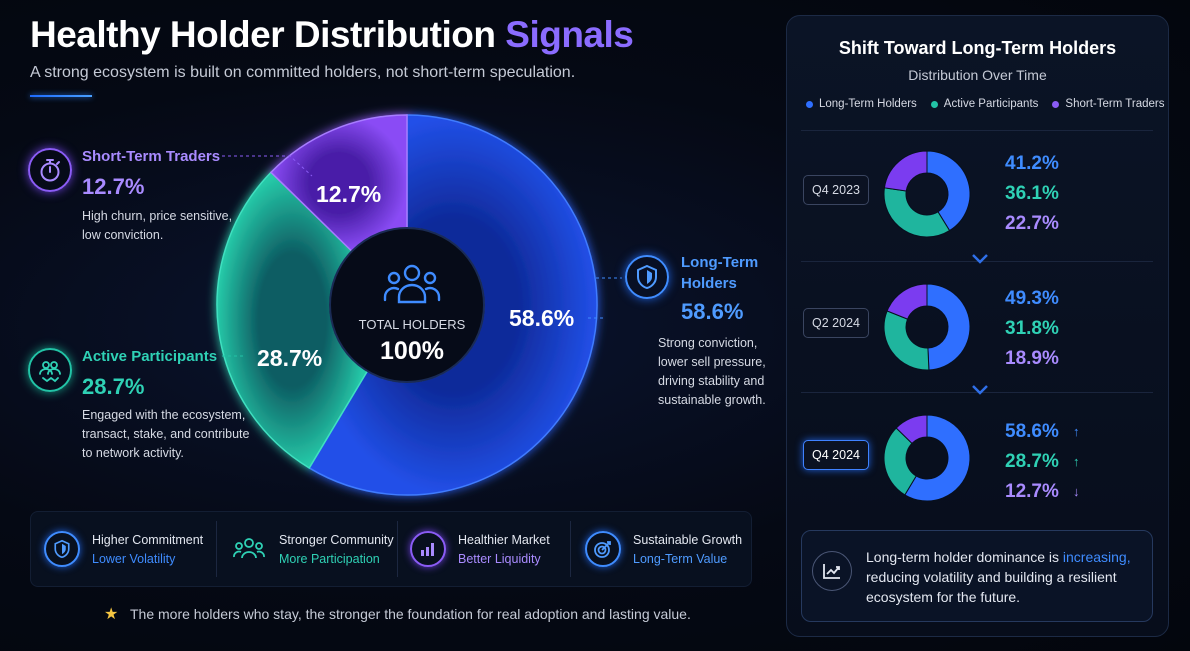  Describe the element at coordinates (1032, 491) in the screenshot. I see `q4-2024-short-term: 12.7%` at that location.